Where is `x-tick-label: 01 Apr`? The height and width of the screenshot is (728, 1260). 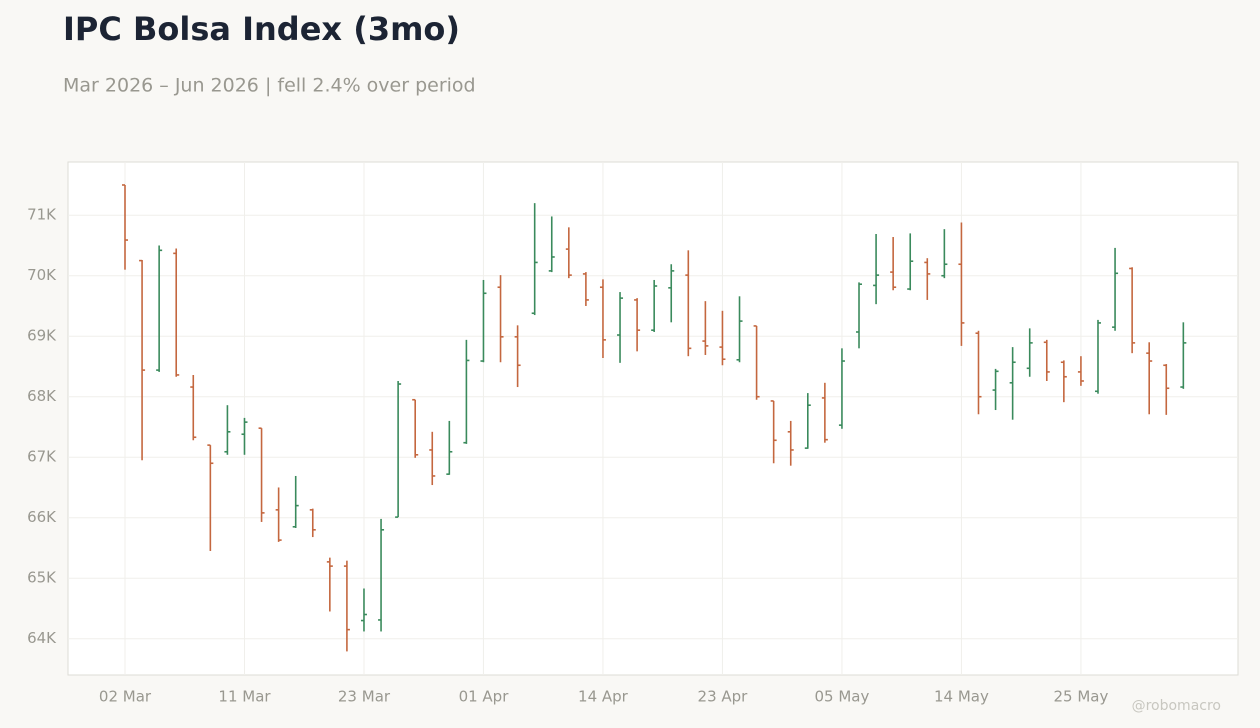
x-tick-label: 01 Apr is located at coordinates (484, 697).